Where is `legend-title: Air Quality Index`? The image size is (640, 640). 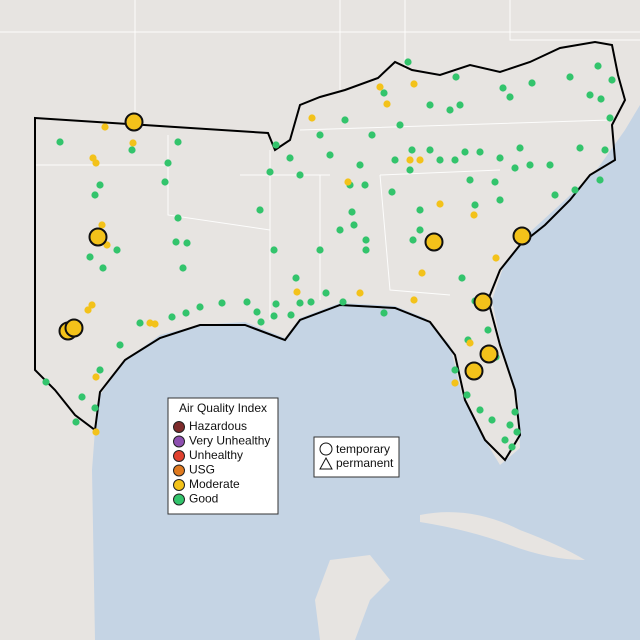 legend-title: Air Quality Index is located at coordinates (223, 408).